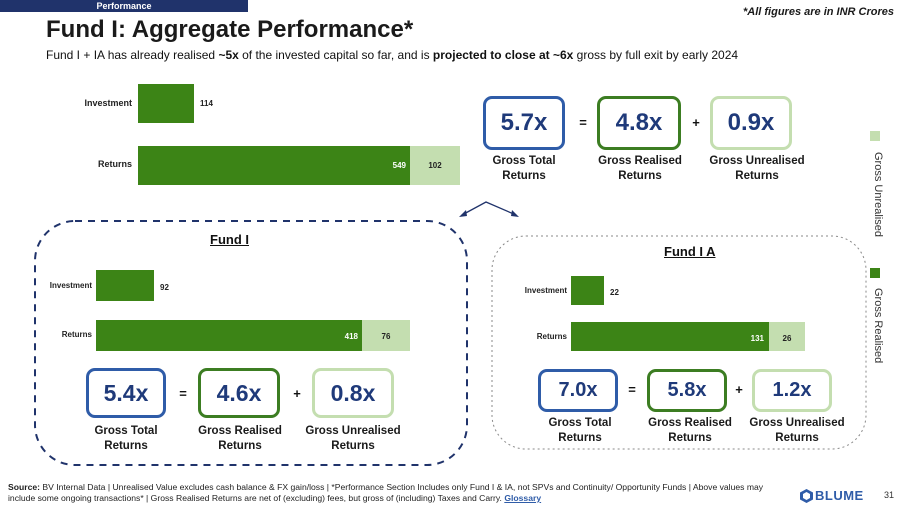 The height and width of the screenshot is (510, 904). Describe the element at coordinates (656, 55) in the screenshot. I see `subtitle-text-3: gross by full exit by early 2024` at that location.